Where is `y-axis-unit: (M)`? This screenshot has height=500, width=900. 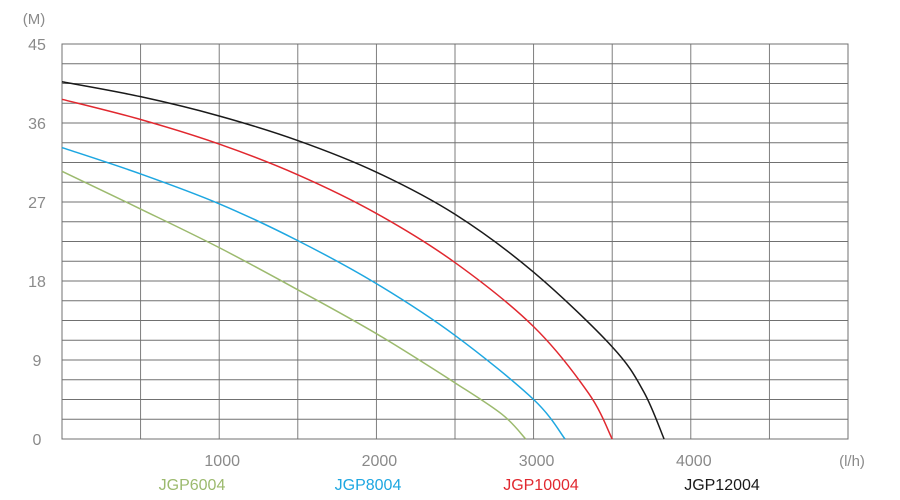
y-axis-unit: (M) is located at coordinates (34, 19).